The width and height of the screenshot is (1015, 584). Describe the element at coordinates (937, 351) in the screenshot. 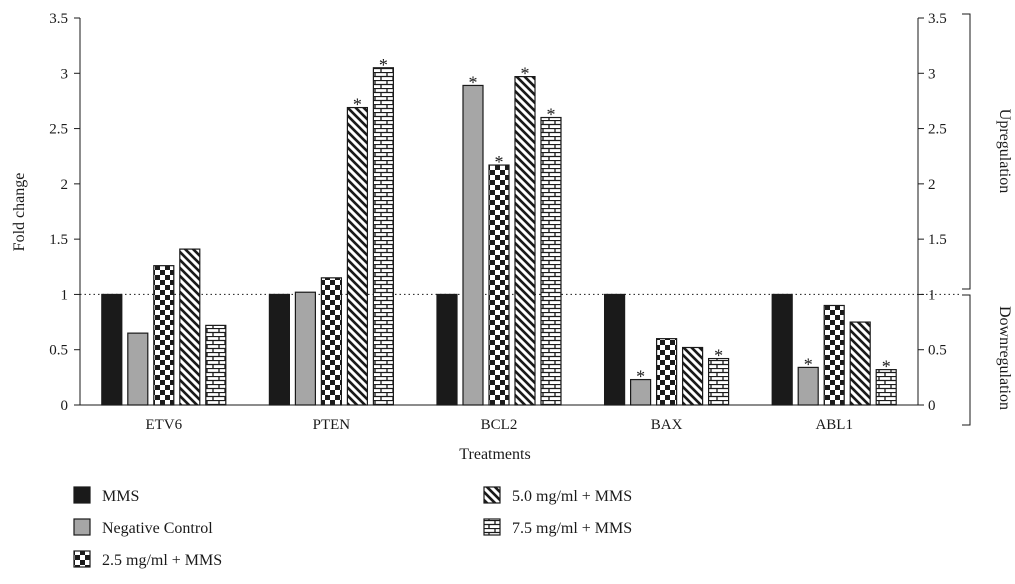

I see `right-tick-label: 0.5` at that location.